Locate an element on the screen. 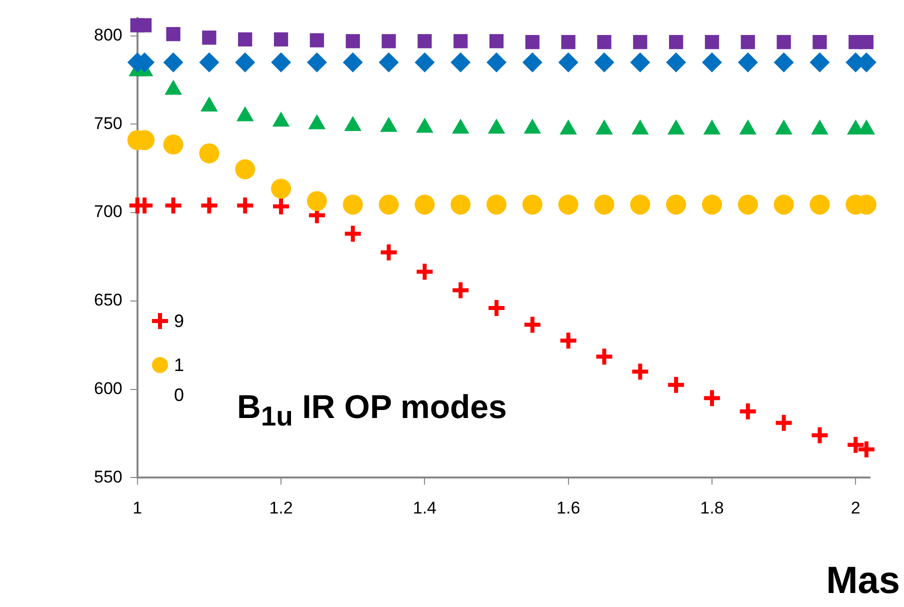  x-tick-label: 1.6 is located at coordinates (568, 508).